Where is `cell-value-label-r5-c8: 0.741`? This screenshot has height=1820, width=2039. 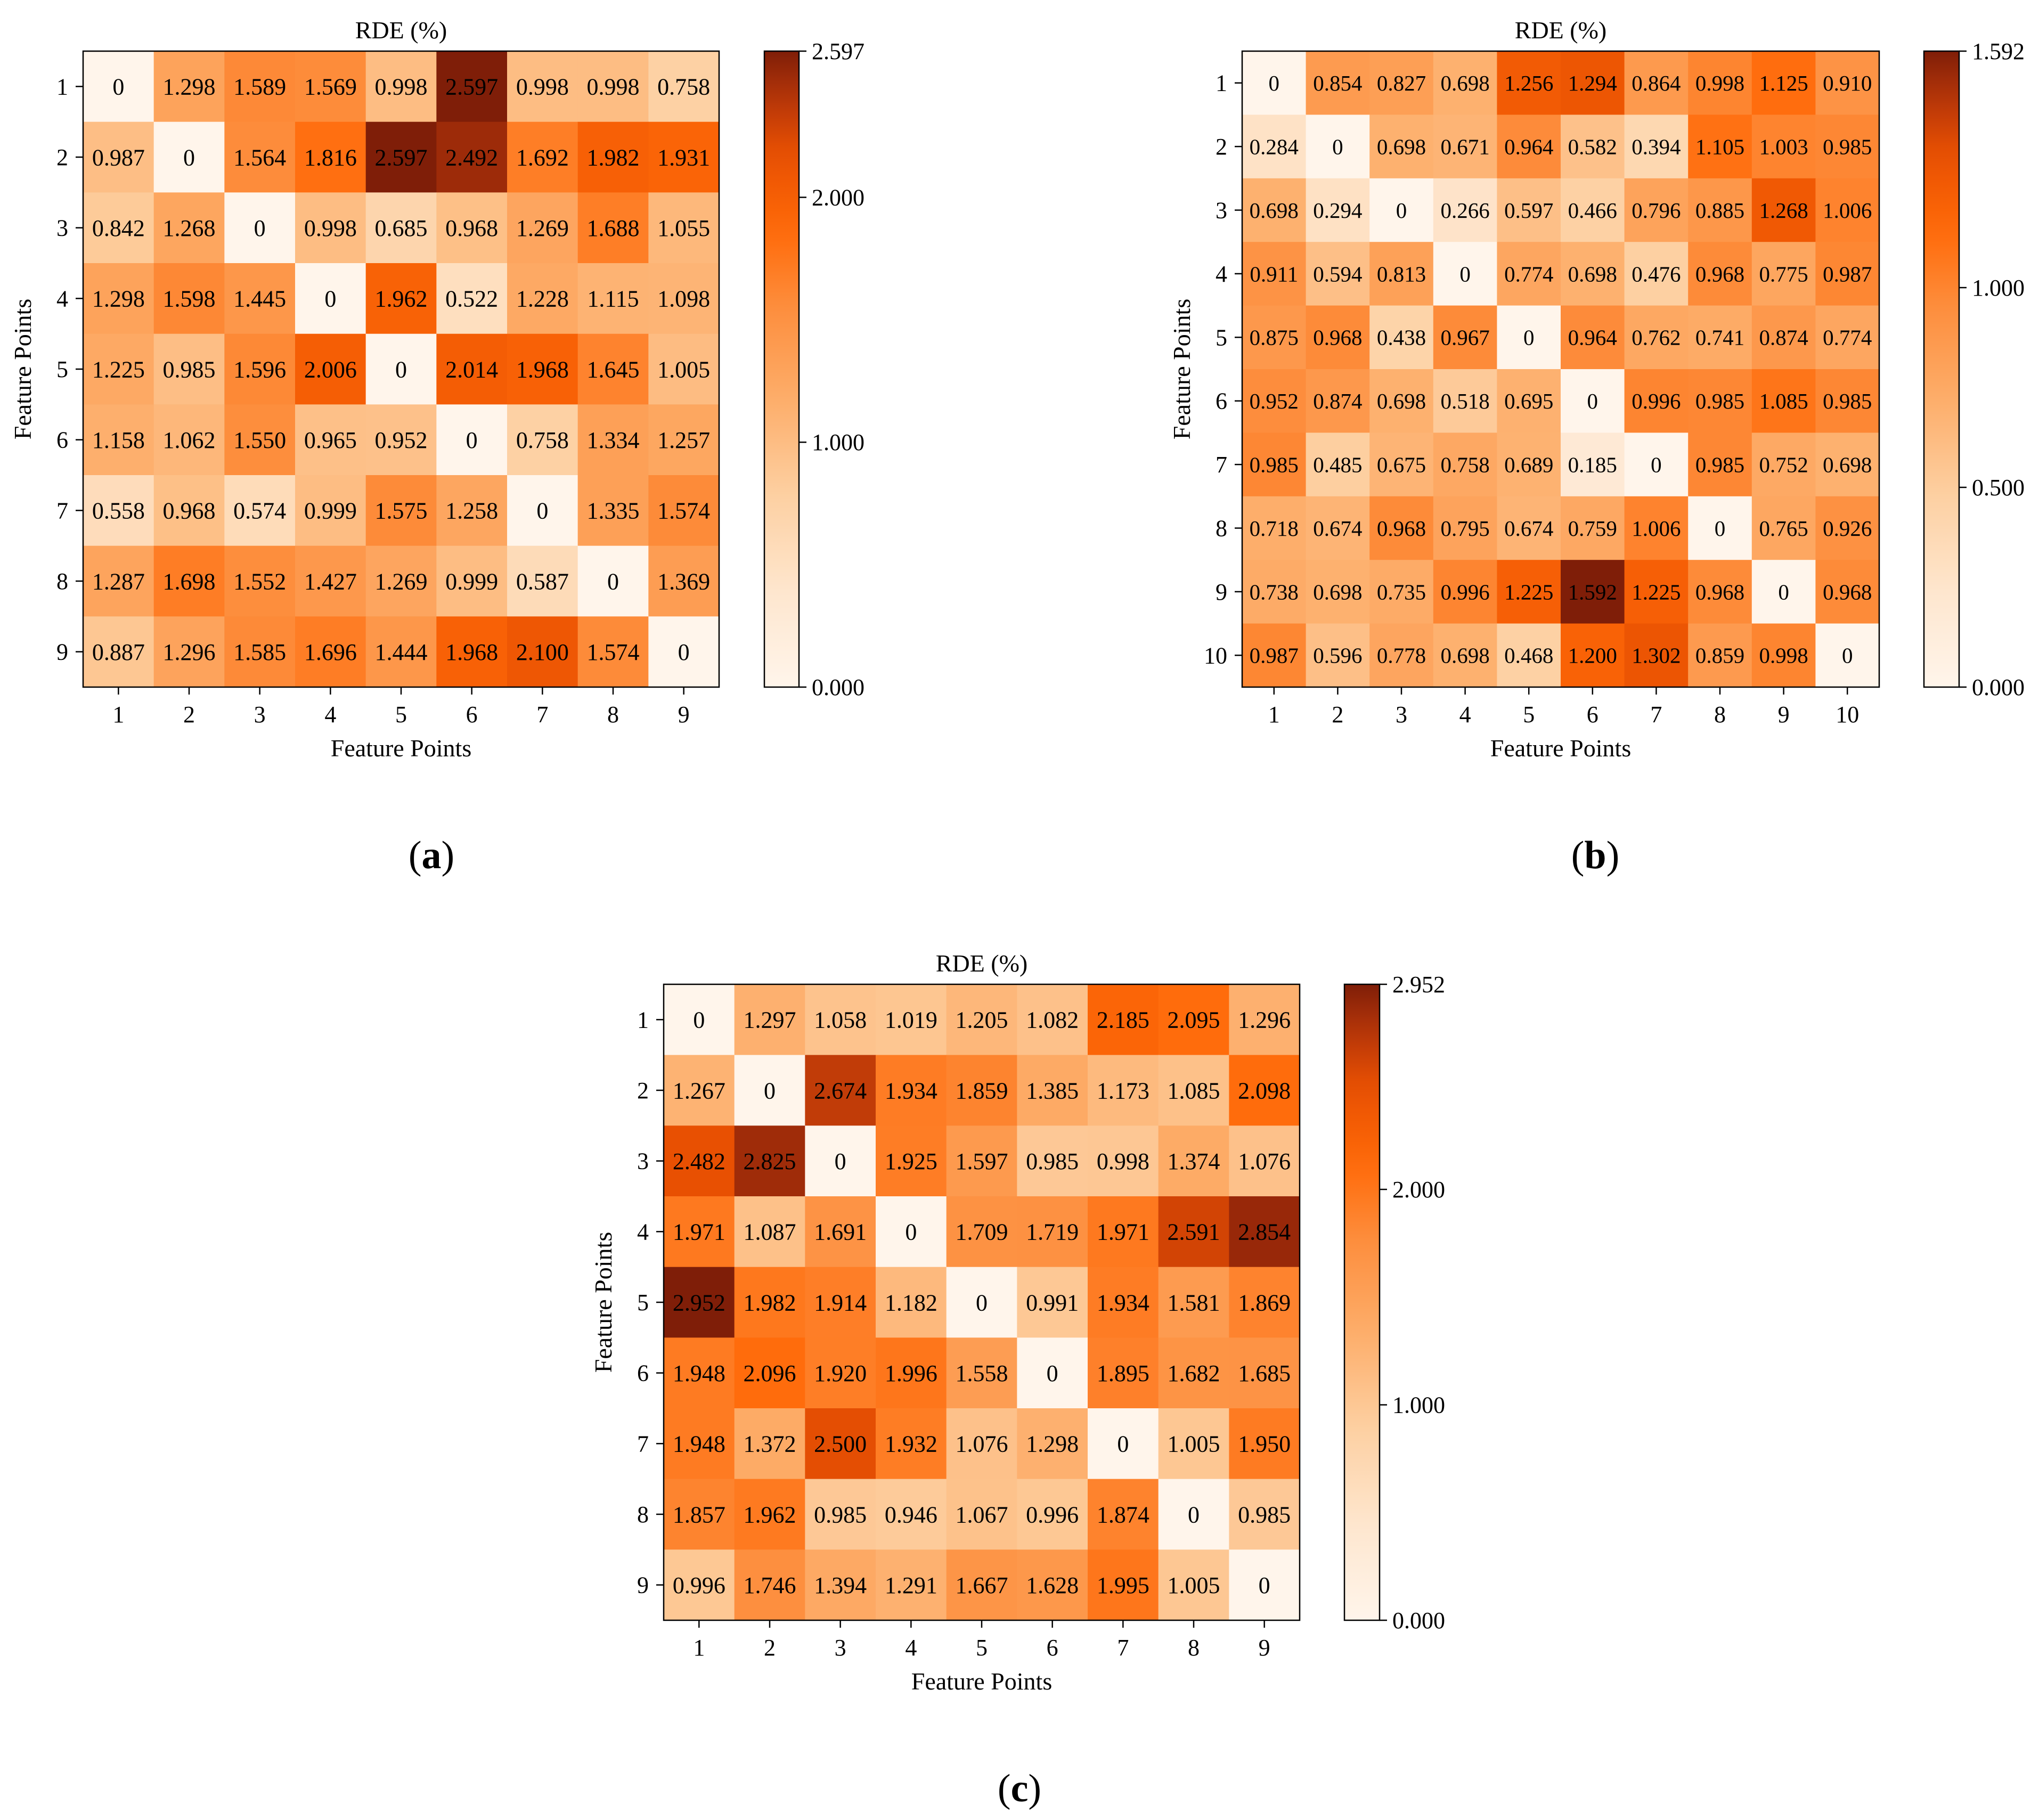 cell-value-label-r5-c8: 0.741 is located at coordinates (1720, 337).